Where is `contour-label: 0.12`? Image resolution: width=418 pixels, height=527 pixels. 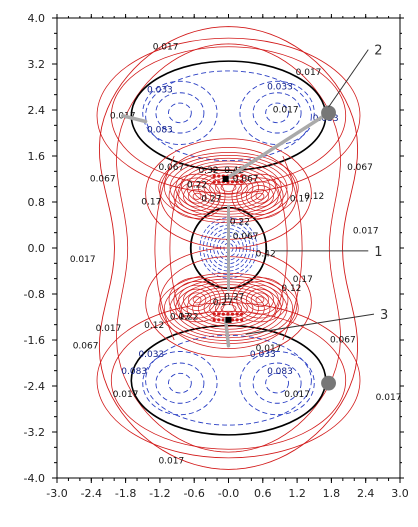
contour-label: 0.12 is located at coordinates (314, 197).